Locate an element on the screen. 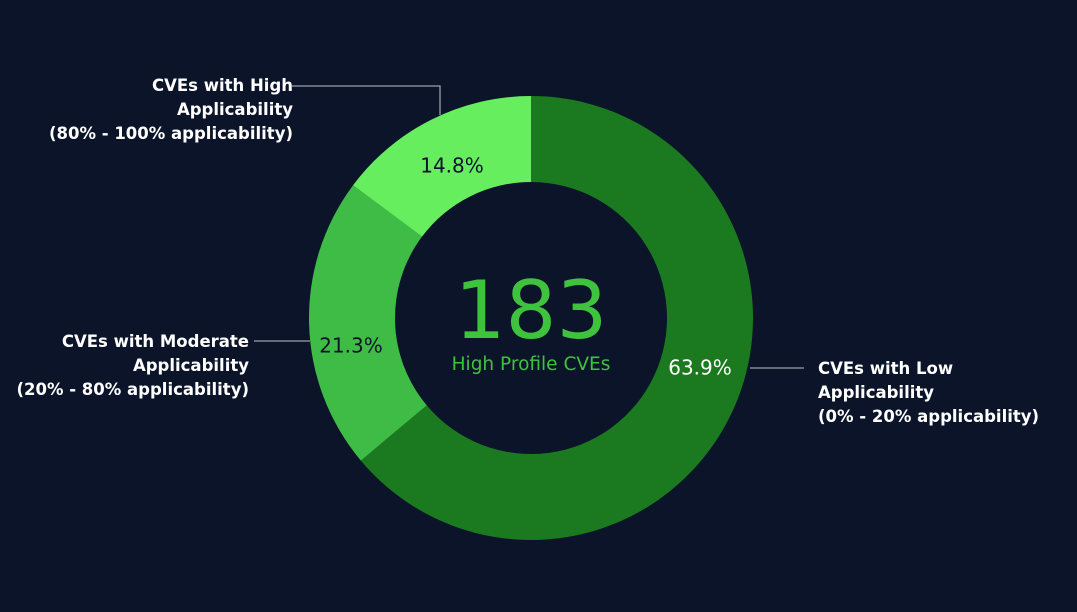 The height and width of the screenshot is (612, 1077). slice-moderate-applicability is located at coordinates (368, 323).